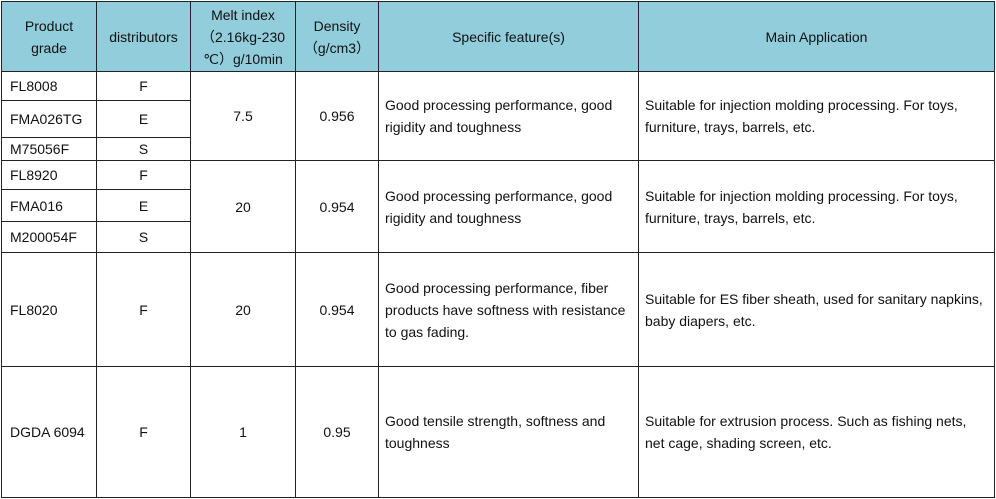  What do you see at coordinates (49, 86) in the screenshot?
I see `grade-cell: FL8008` at bounding box center [49, 86].